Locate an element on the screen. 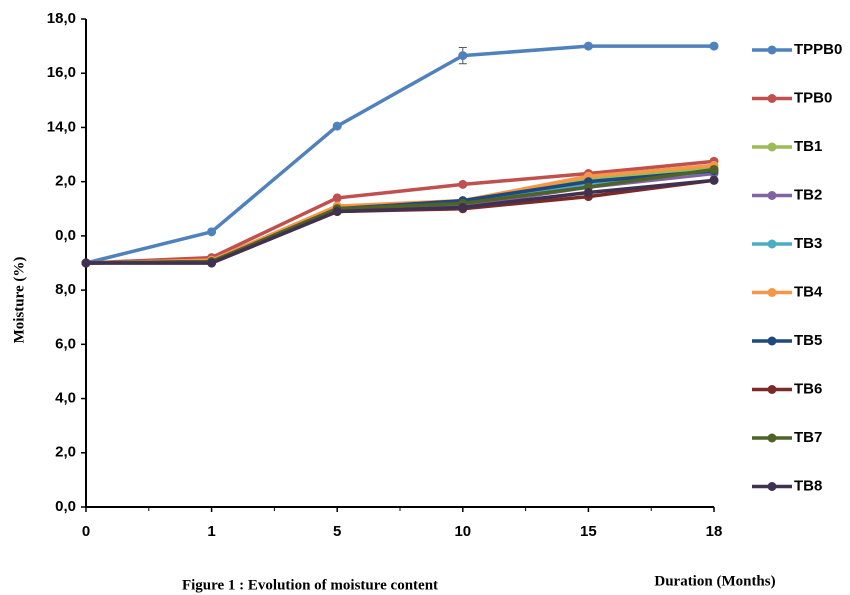  x-tick-label: 1 is located at coordinates (211, 531).